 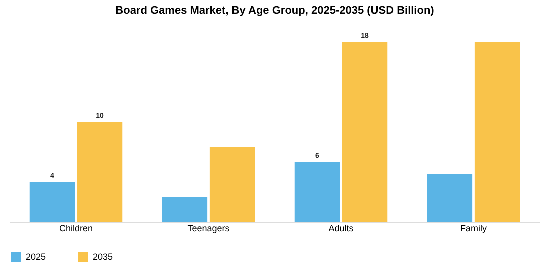 What do you see at coordinates (209, 229) in the screenshot?
I see `x-tick-label: Teenagers` at bounding box center [209, 229].